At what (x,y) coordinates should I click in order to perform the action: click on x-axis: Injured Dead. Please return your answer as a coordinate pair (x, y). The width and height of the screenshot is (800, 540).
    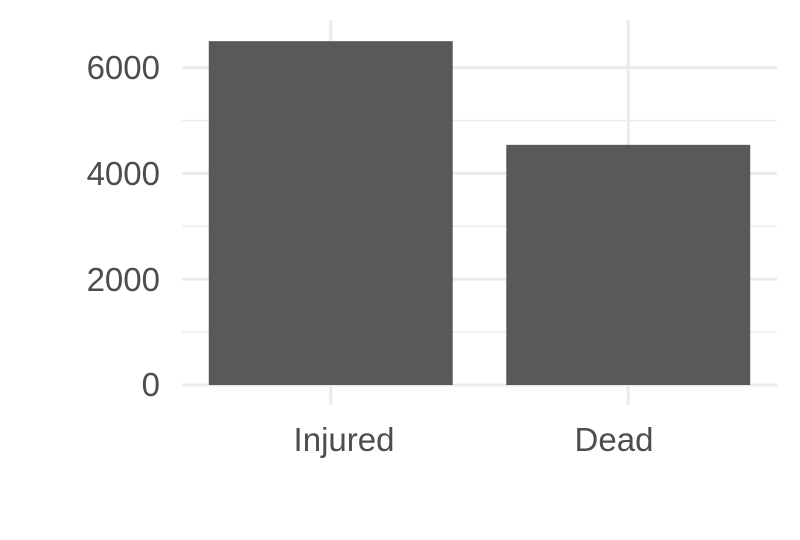
    Looking at the image, I should click on (474, 439).